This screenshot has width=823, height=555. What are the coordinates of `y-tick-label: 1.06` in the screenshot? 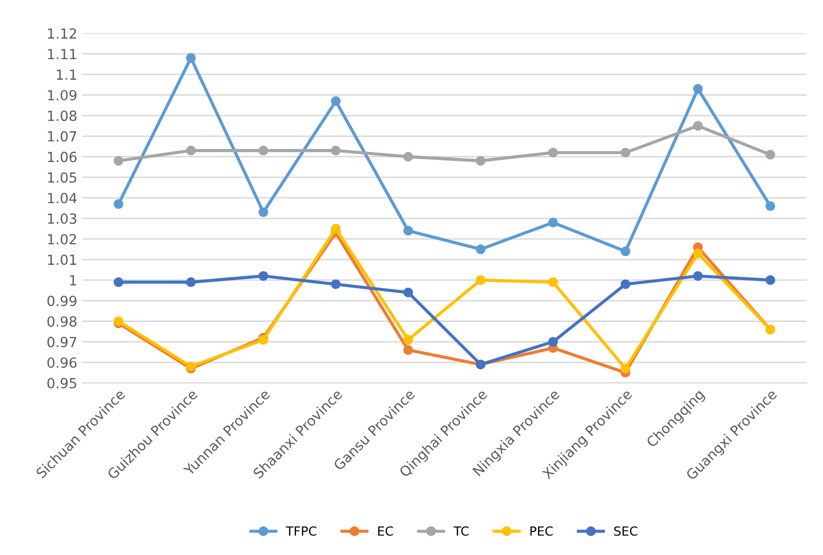 It's located at (62, 157).